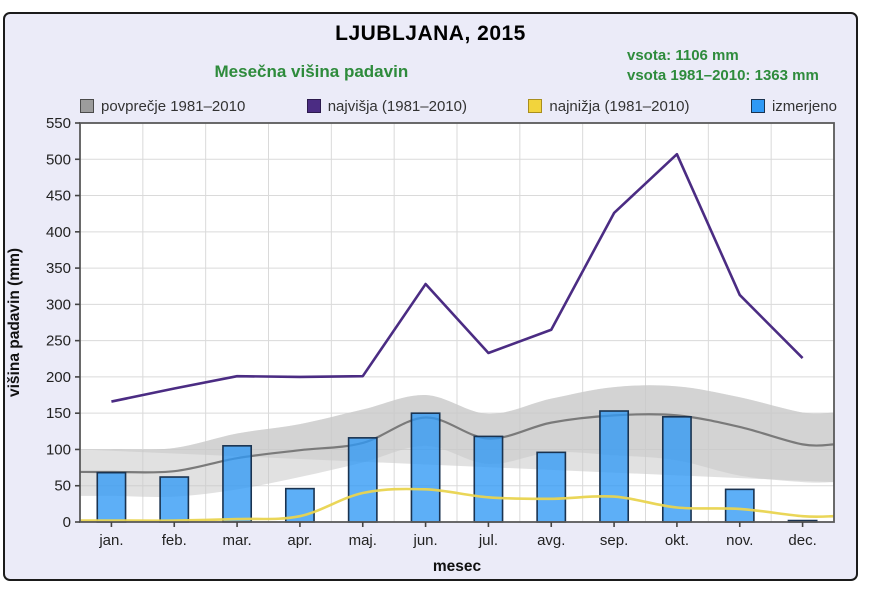  I want to click on y-tick-label: 50, so click(62, 486).